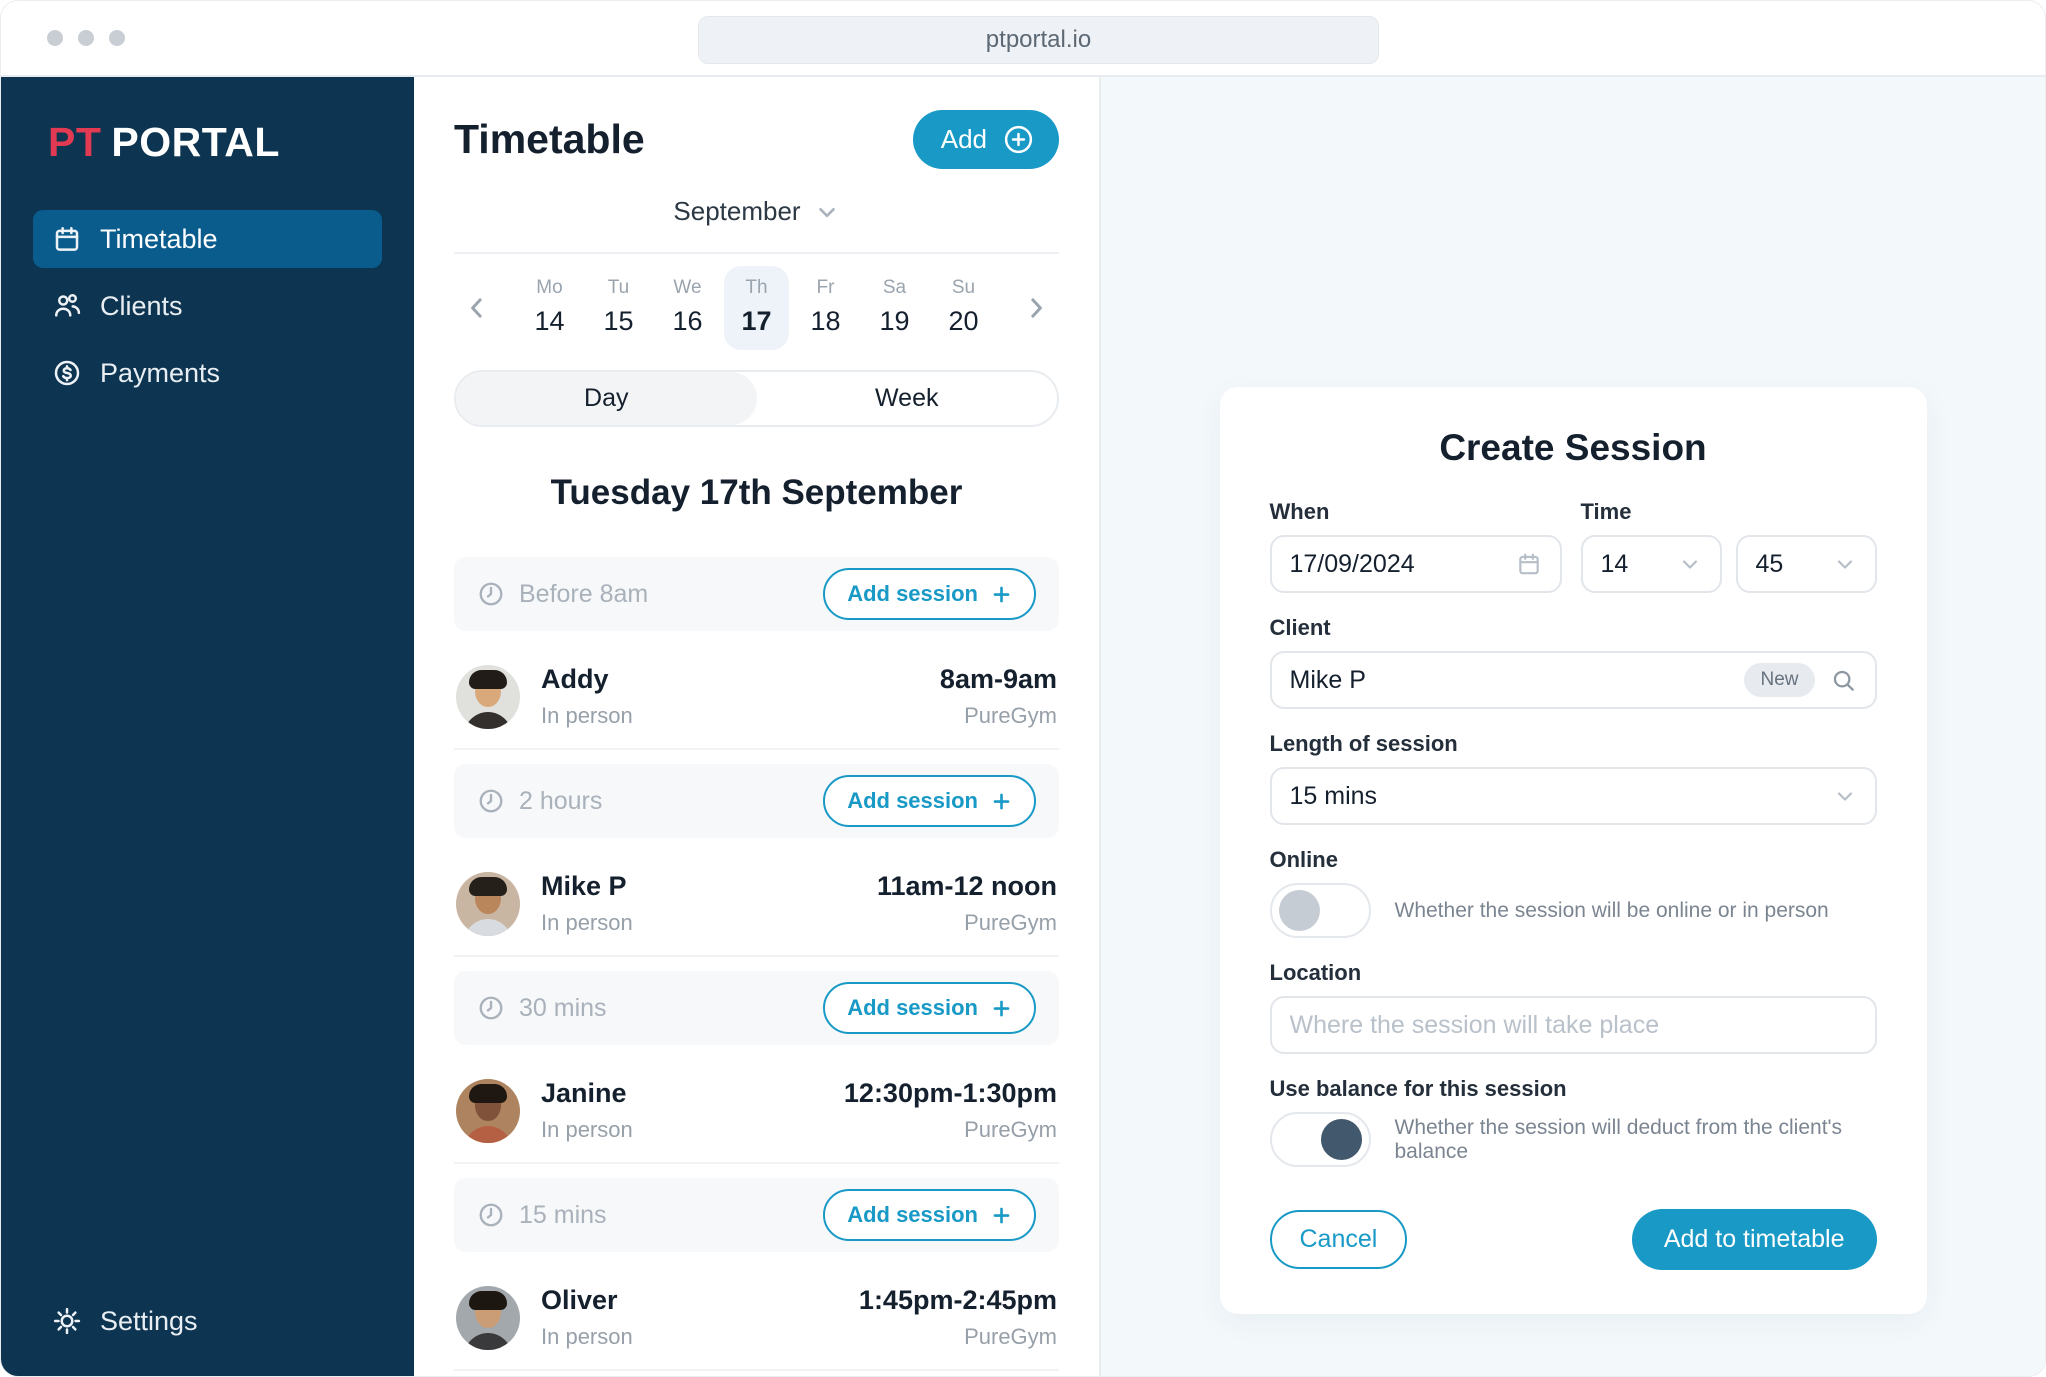  I want to click on add-button-label: Add, so click(963, 139).